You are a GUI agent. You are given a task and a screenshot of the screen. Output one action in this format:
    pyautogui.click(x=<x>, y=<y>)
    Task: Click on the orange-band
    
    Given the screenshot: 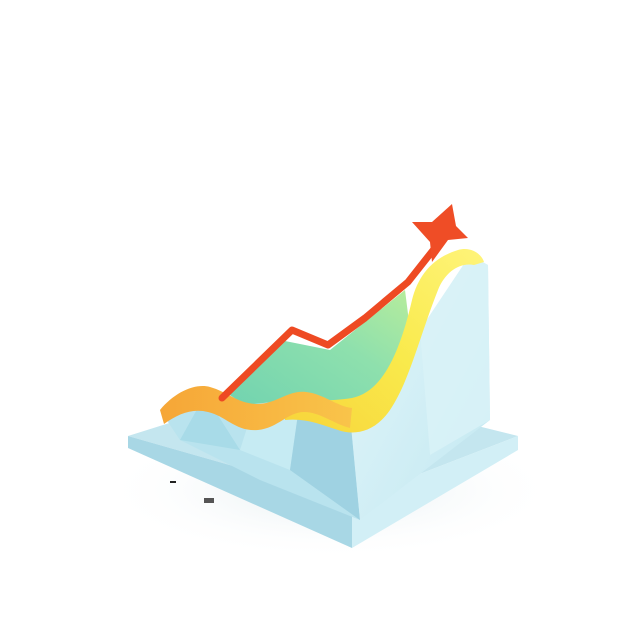 What is the action you would take?
    pyautogui.click(x=256, y=408)
    